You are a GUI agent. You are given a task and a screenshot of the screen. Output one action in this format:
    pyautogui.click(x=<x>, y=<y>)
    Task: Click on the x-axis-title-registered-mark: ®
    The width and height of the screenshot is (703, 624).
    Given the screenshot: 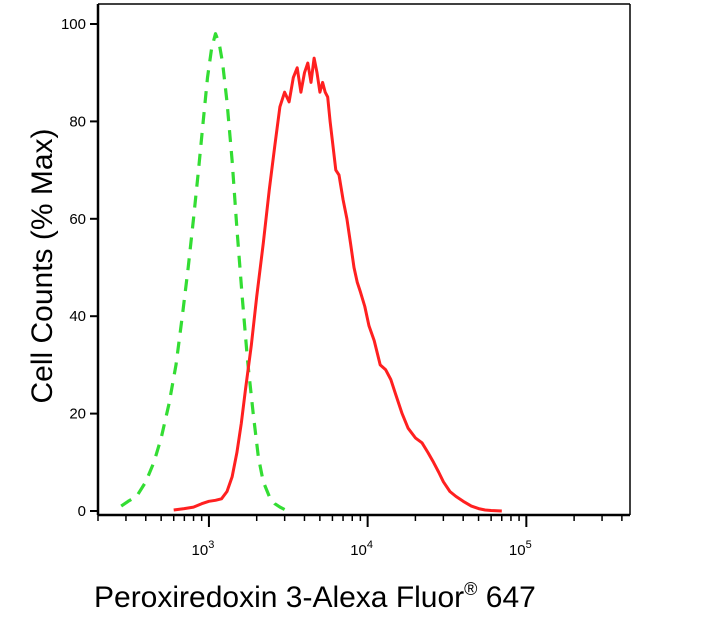 What is the action you would take?
    pyautogui.click(x=470, y=589)
    